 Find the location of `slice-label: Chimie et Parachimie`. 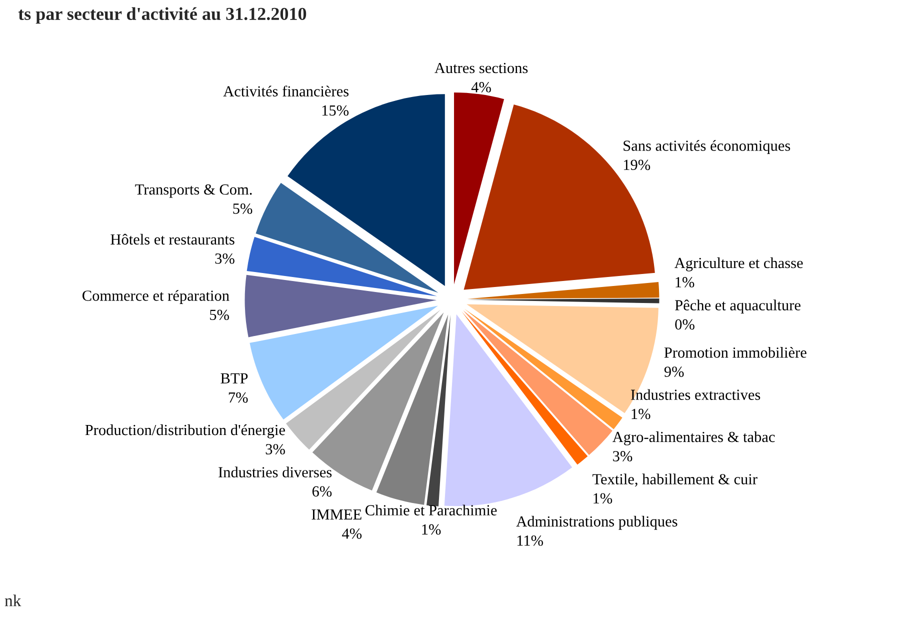

slice-label: Chimie et Parachimie is located at coordinates (431, 510).